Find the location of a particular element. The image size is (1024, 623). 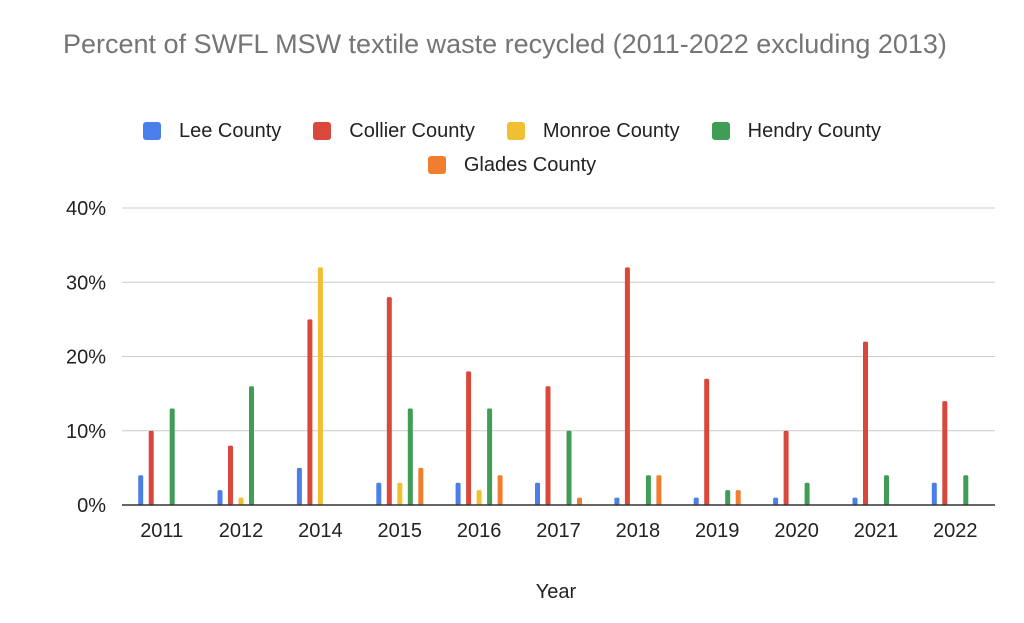

legend-label-monroe: Monroe County is located at coordinates (611, 130).